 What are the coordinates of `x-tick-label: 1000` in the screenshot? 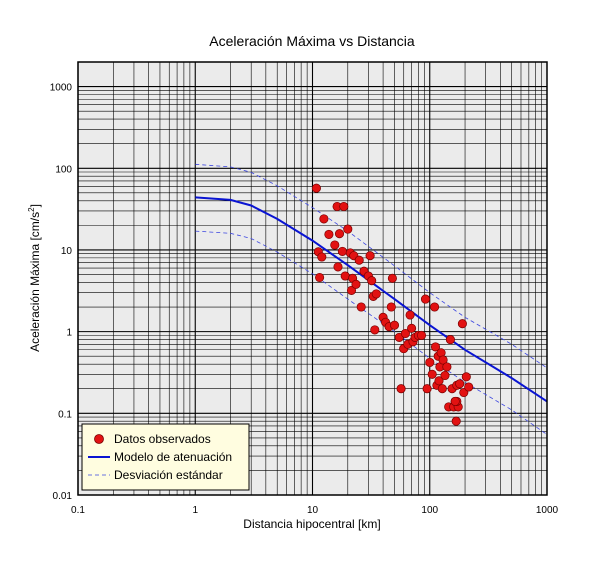 It's located at (547, 510).